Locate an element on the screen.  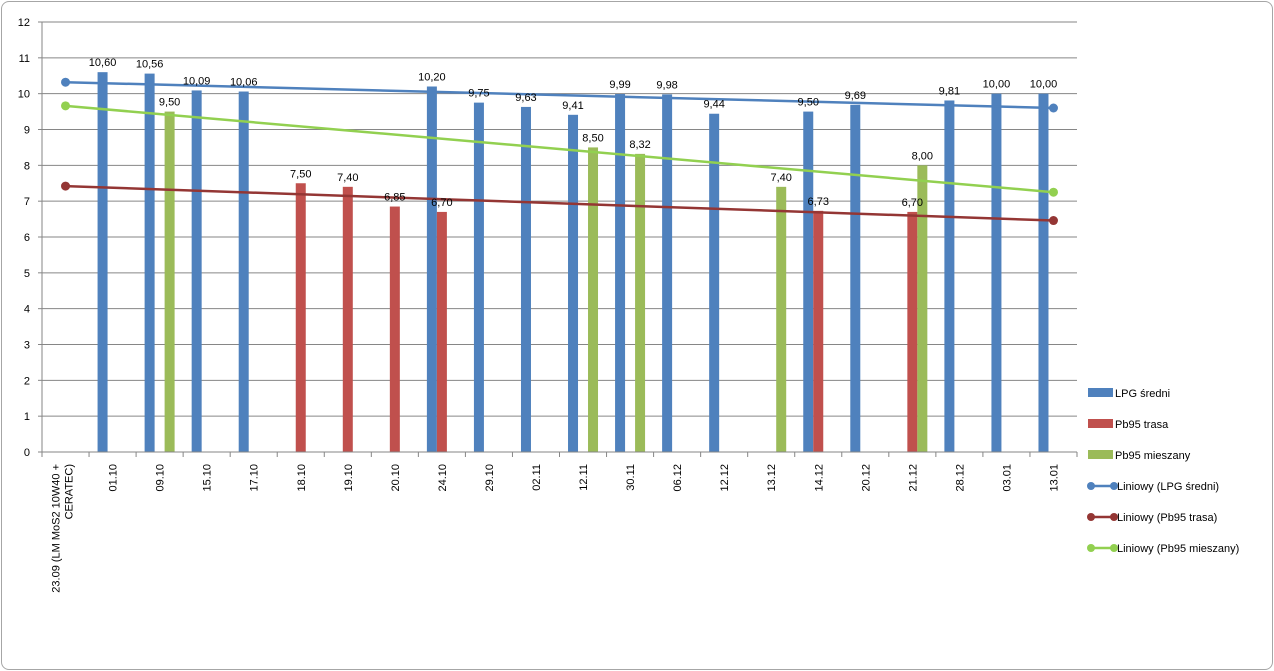
data-label: 9,63 is located at coordinates (525, 98).